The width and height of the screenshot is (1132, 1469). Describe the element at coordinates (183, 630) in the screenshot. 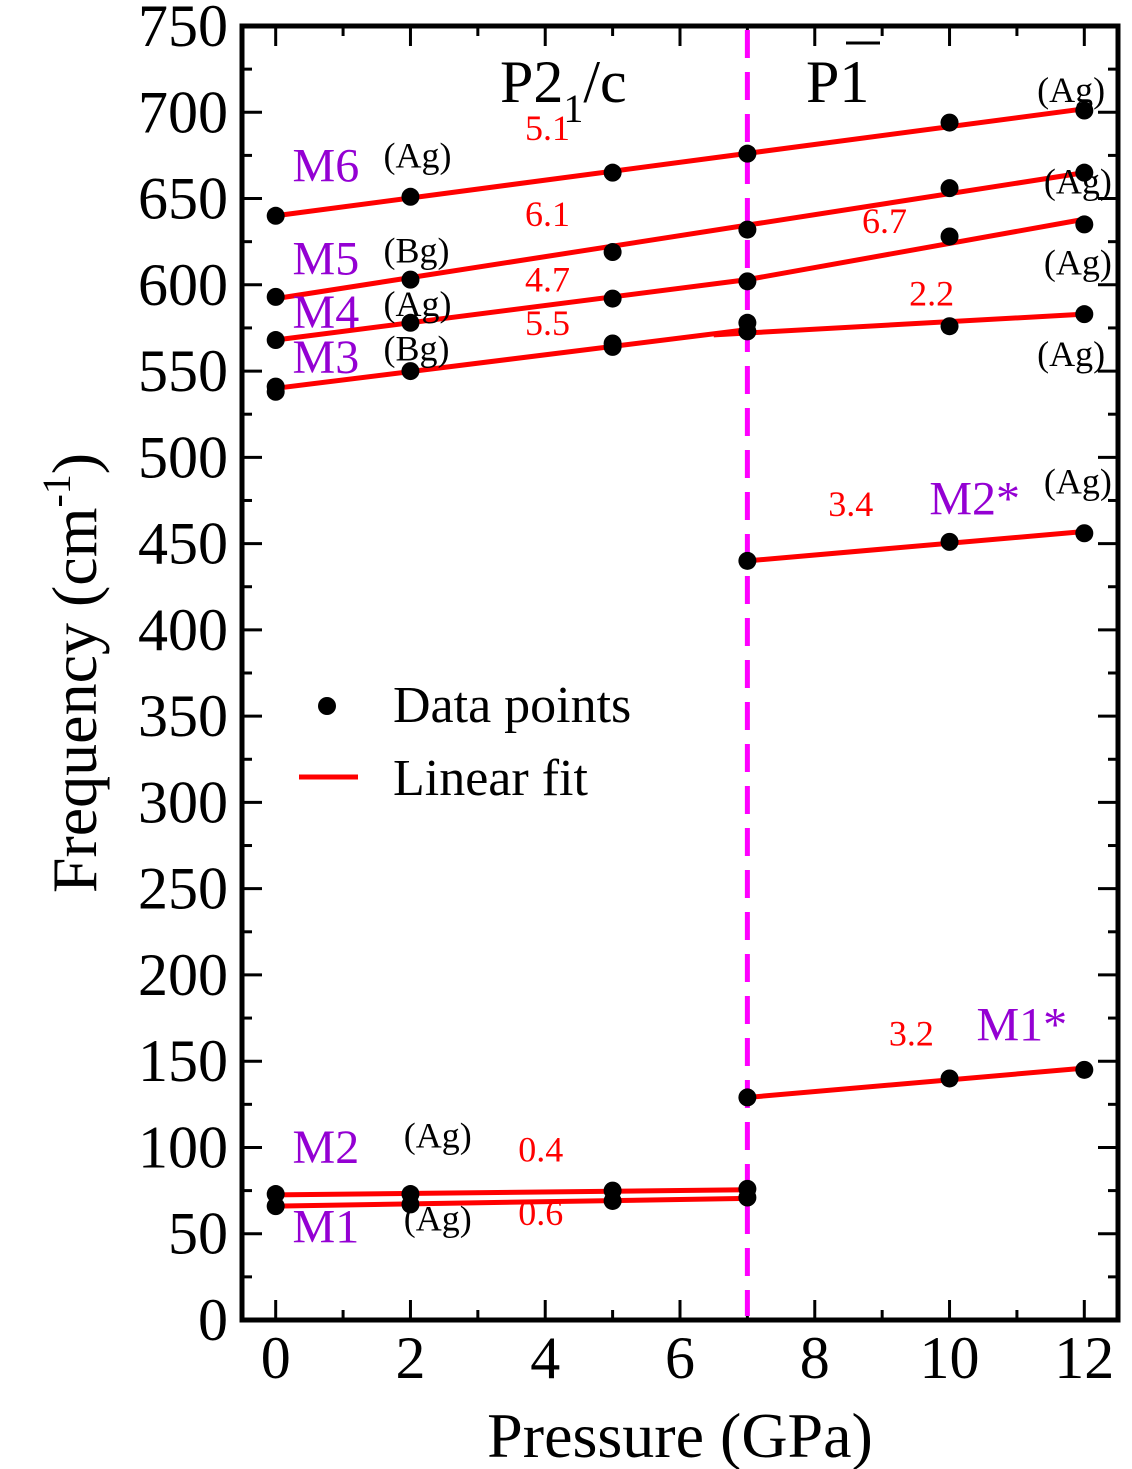

I see `y-tick-label: 400` at that location.